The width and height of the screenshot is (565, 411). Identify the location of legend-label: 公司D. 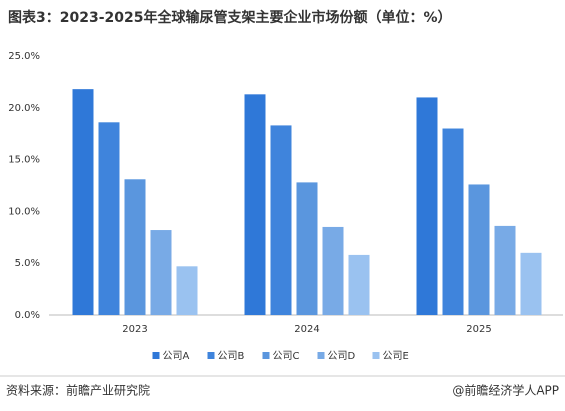
(342, 356).